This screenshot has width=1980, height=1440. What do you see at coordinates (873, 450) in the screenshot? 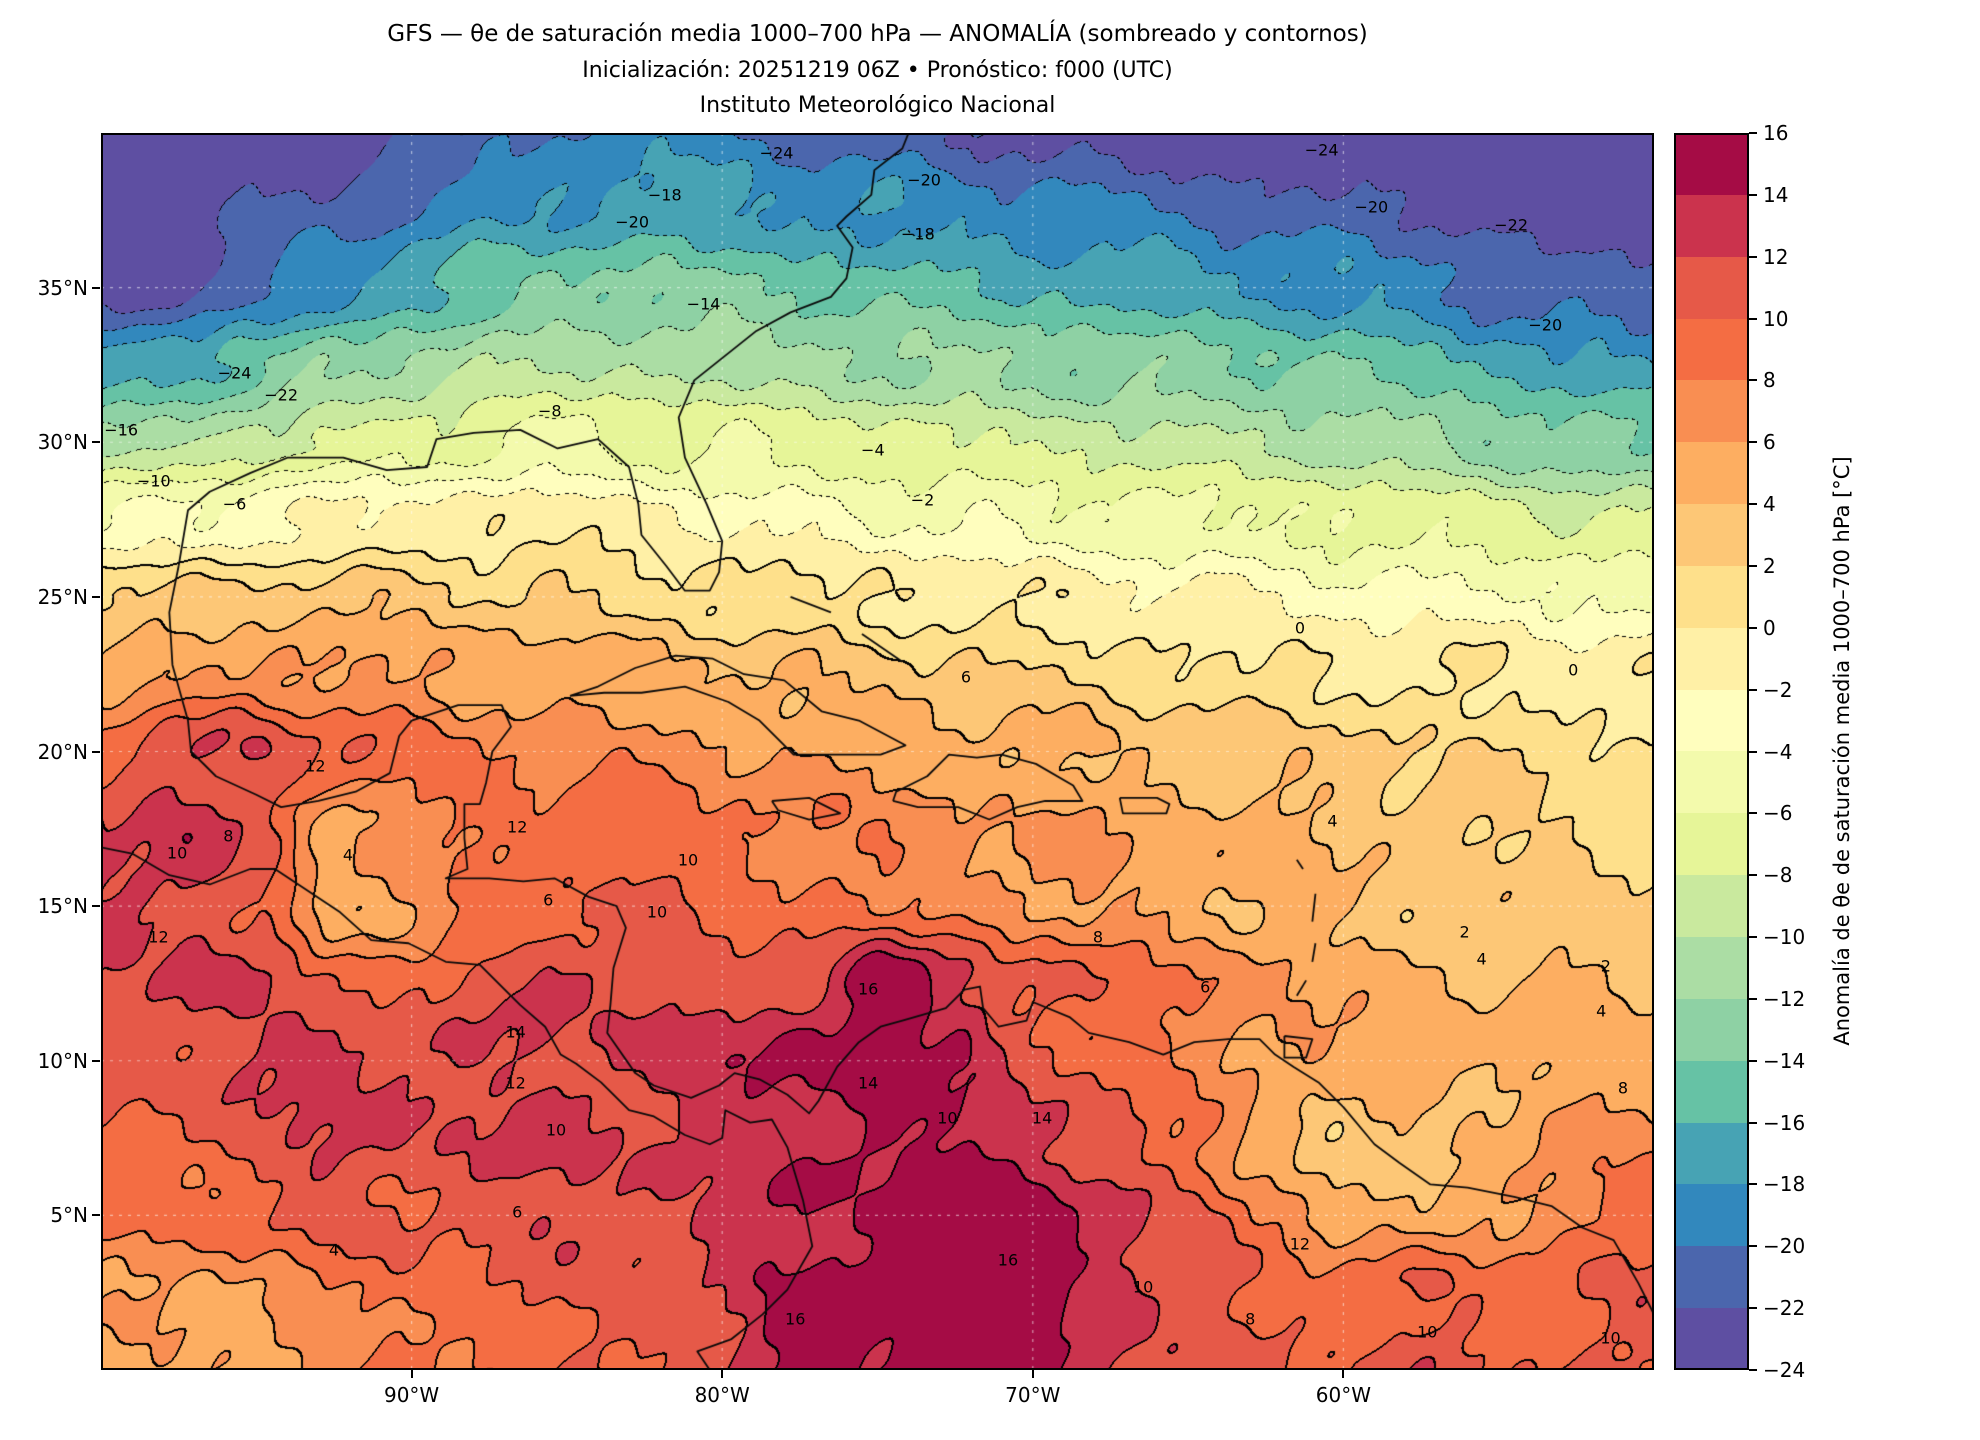
I see `contour-label: −4` at bounding box center [873, 450].